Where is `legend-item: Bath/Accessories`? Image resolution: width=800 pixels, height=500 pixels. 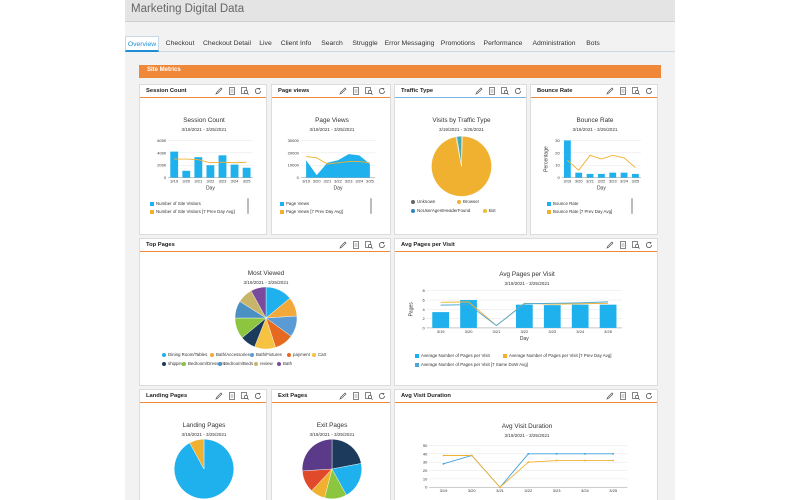
legend-item: Bath/Accessories is located at coordinates (230, 354).